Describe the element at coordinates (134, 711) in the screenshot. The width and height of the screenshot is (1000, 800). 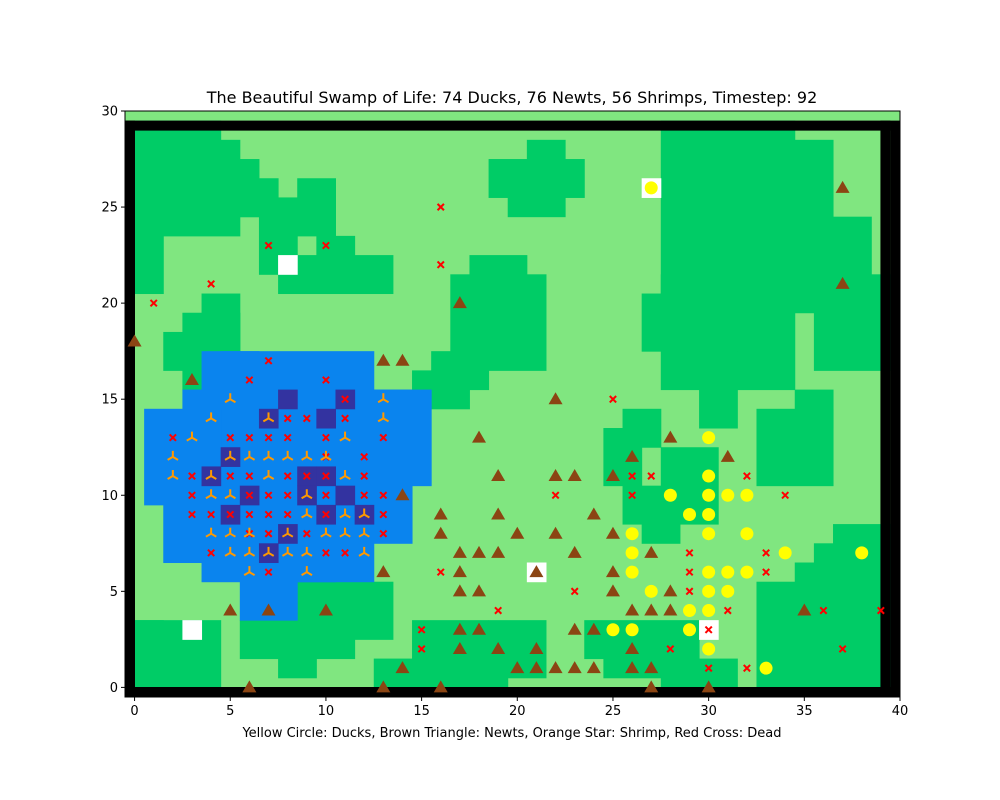
I see `x-tick-label: 0` at that location.